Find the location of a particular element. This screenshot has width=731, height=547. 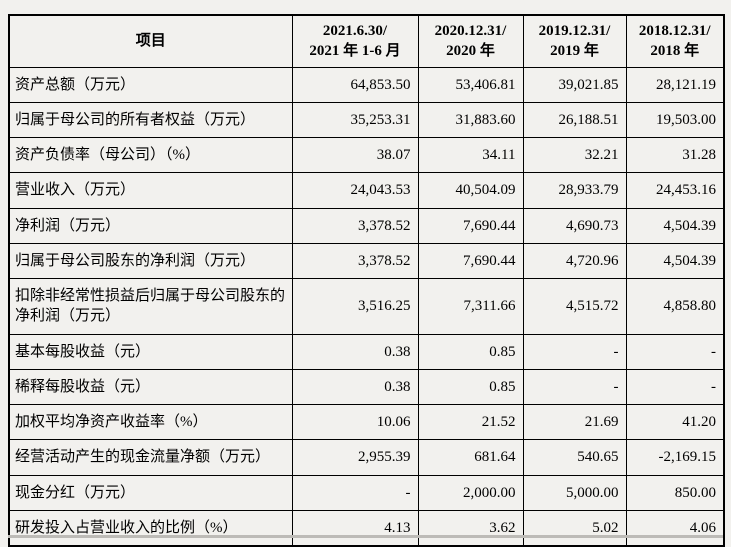

cell-value: 10.06 is located at coordinates (355, 422).